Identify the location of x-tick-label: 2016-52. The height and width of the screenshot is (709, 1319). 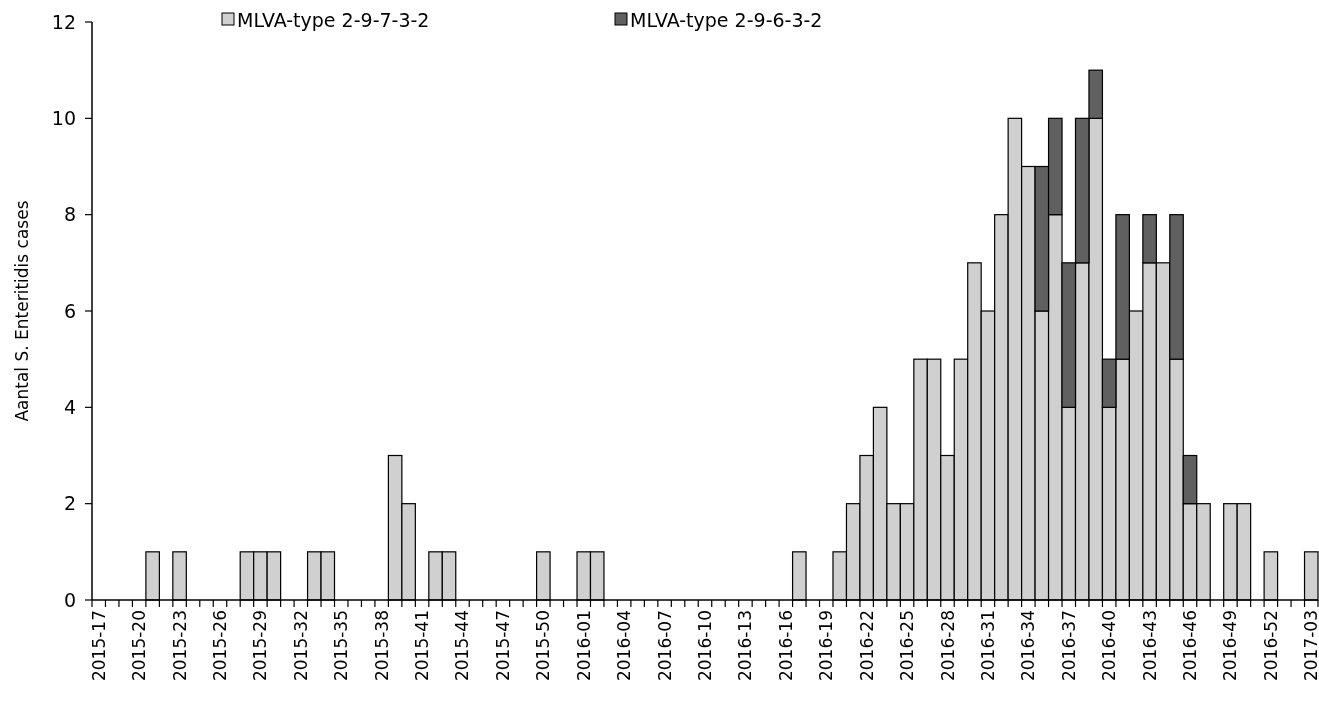
(1270, 646).